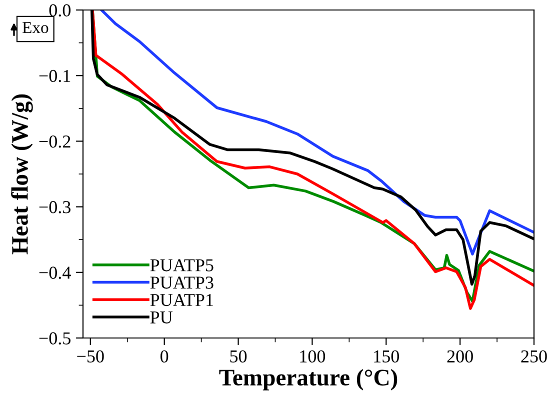  Describe the element at coordinates (90, 356) in the screenshot. I see `x-tick-label: −50` at that location.